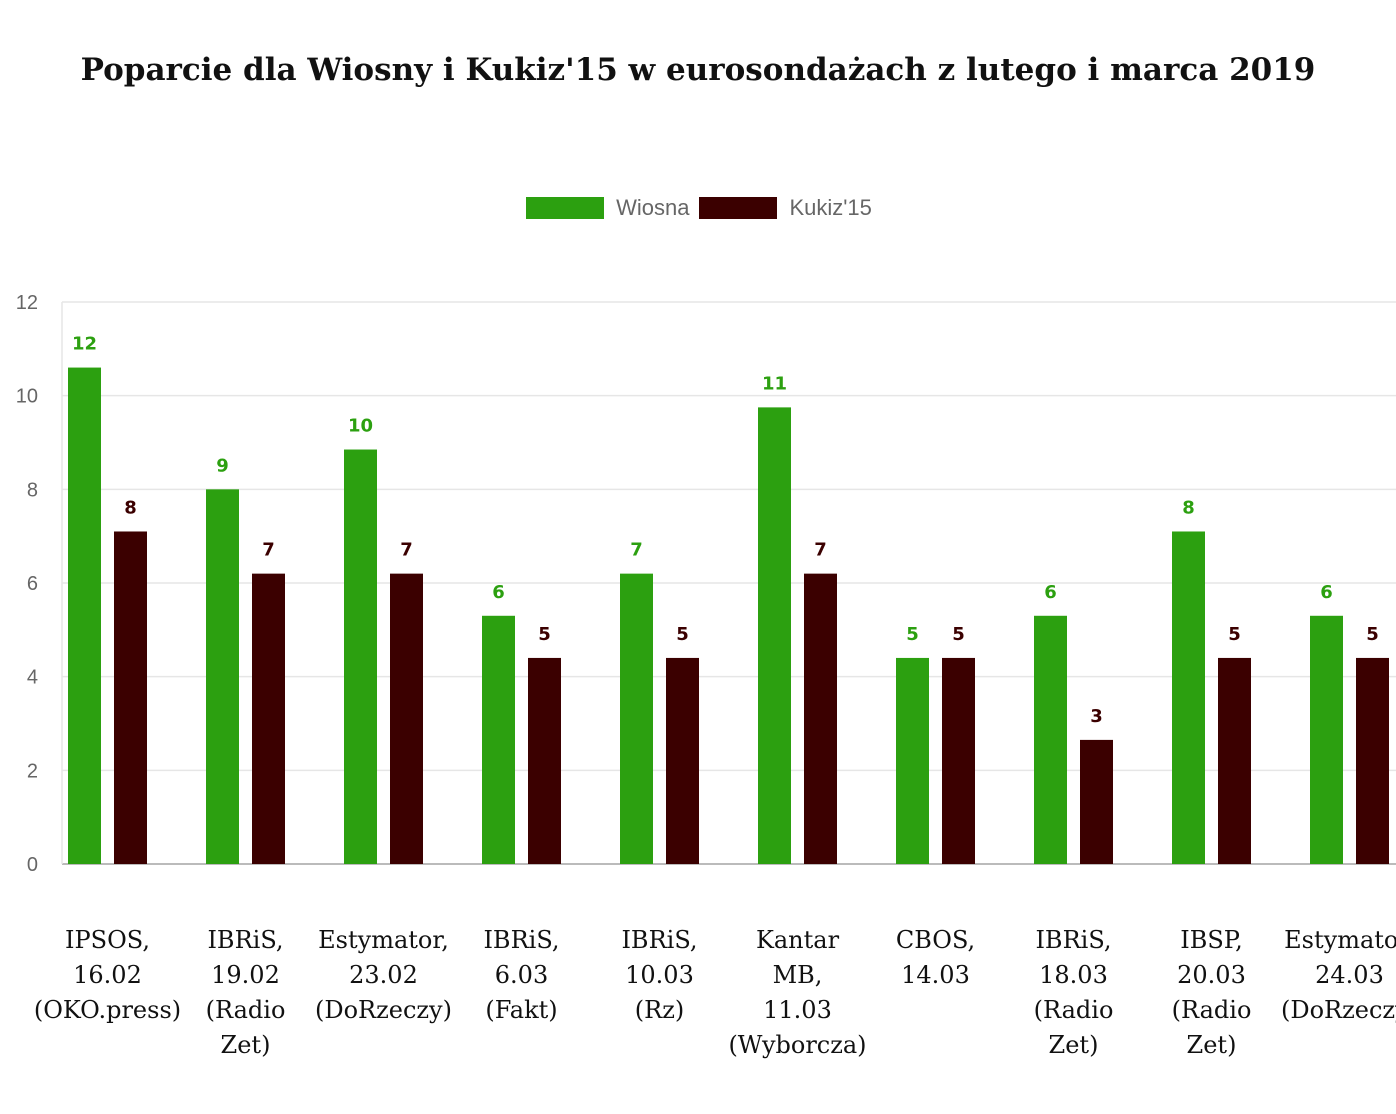 The height and width of the screenshot is (1114, 1396). Describe the element at coordinates (84, 344) in the screenshot. I see `data-label-wiosna-0: 12` at that location.